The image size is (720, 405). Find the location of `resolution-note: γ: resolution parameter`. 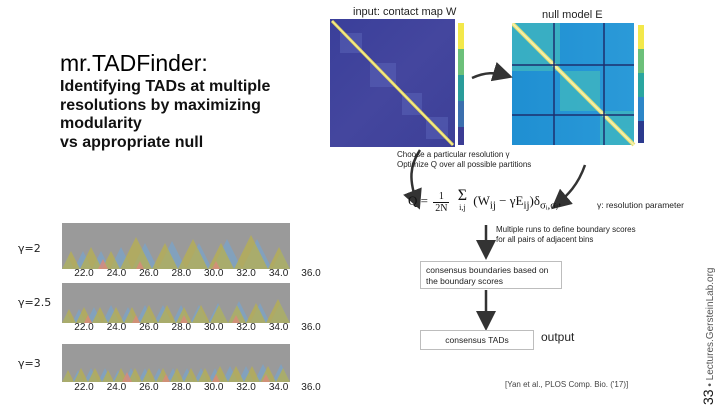

resolution-note: γ: resolution parameter is located at coordinates (640, 205).